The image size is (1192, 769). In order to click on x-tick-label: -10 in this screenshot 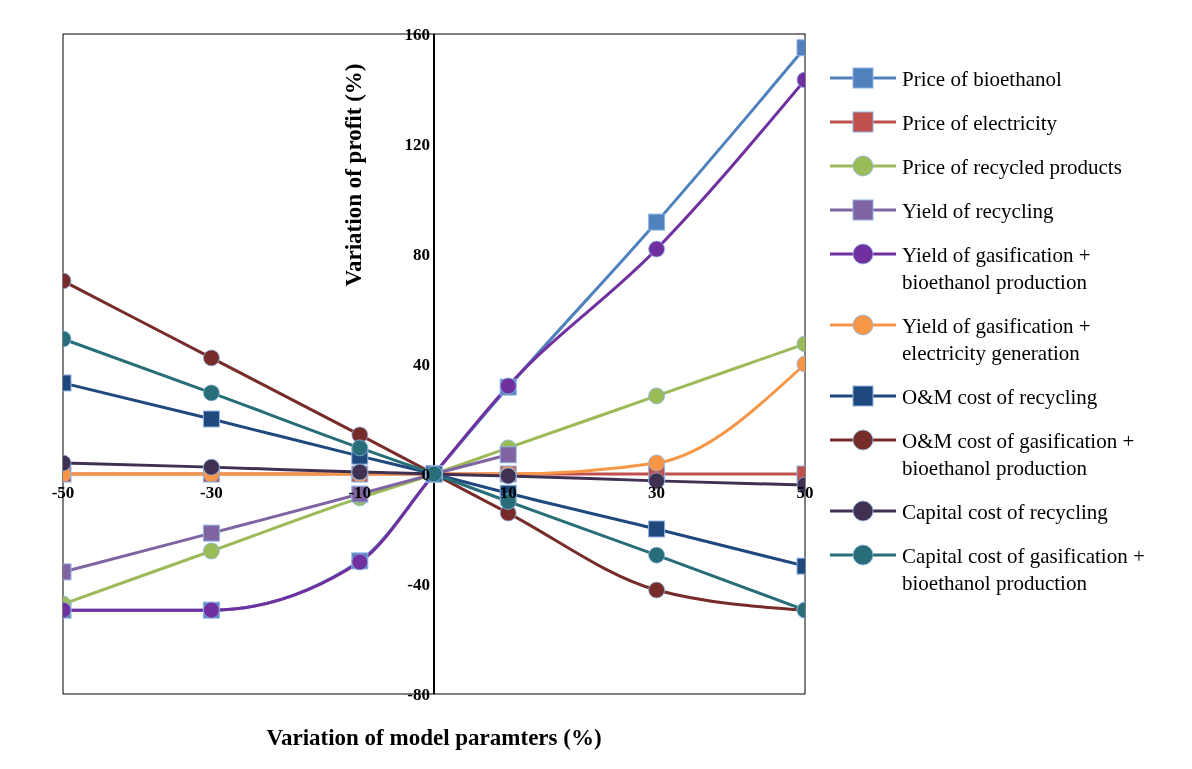, I will do `click(360, 492)`.